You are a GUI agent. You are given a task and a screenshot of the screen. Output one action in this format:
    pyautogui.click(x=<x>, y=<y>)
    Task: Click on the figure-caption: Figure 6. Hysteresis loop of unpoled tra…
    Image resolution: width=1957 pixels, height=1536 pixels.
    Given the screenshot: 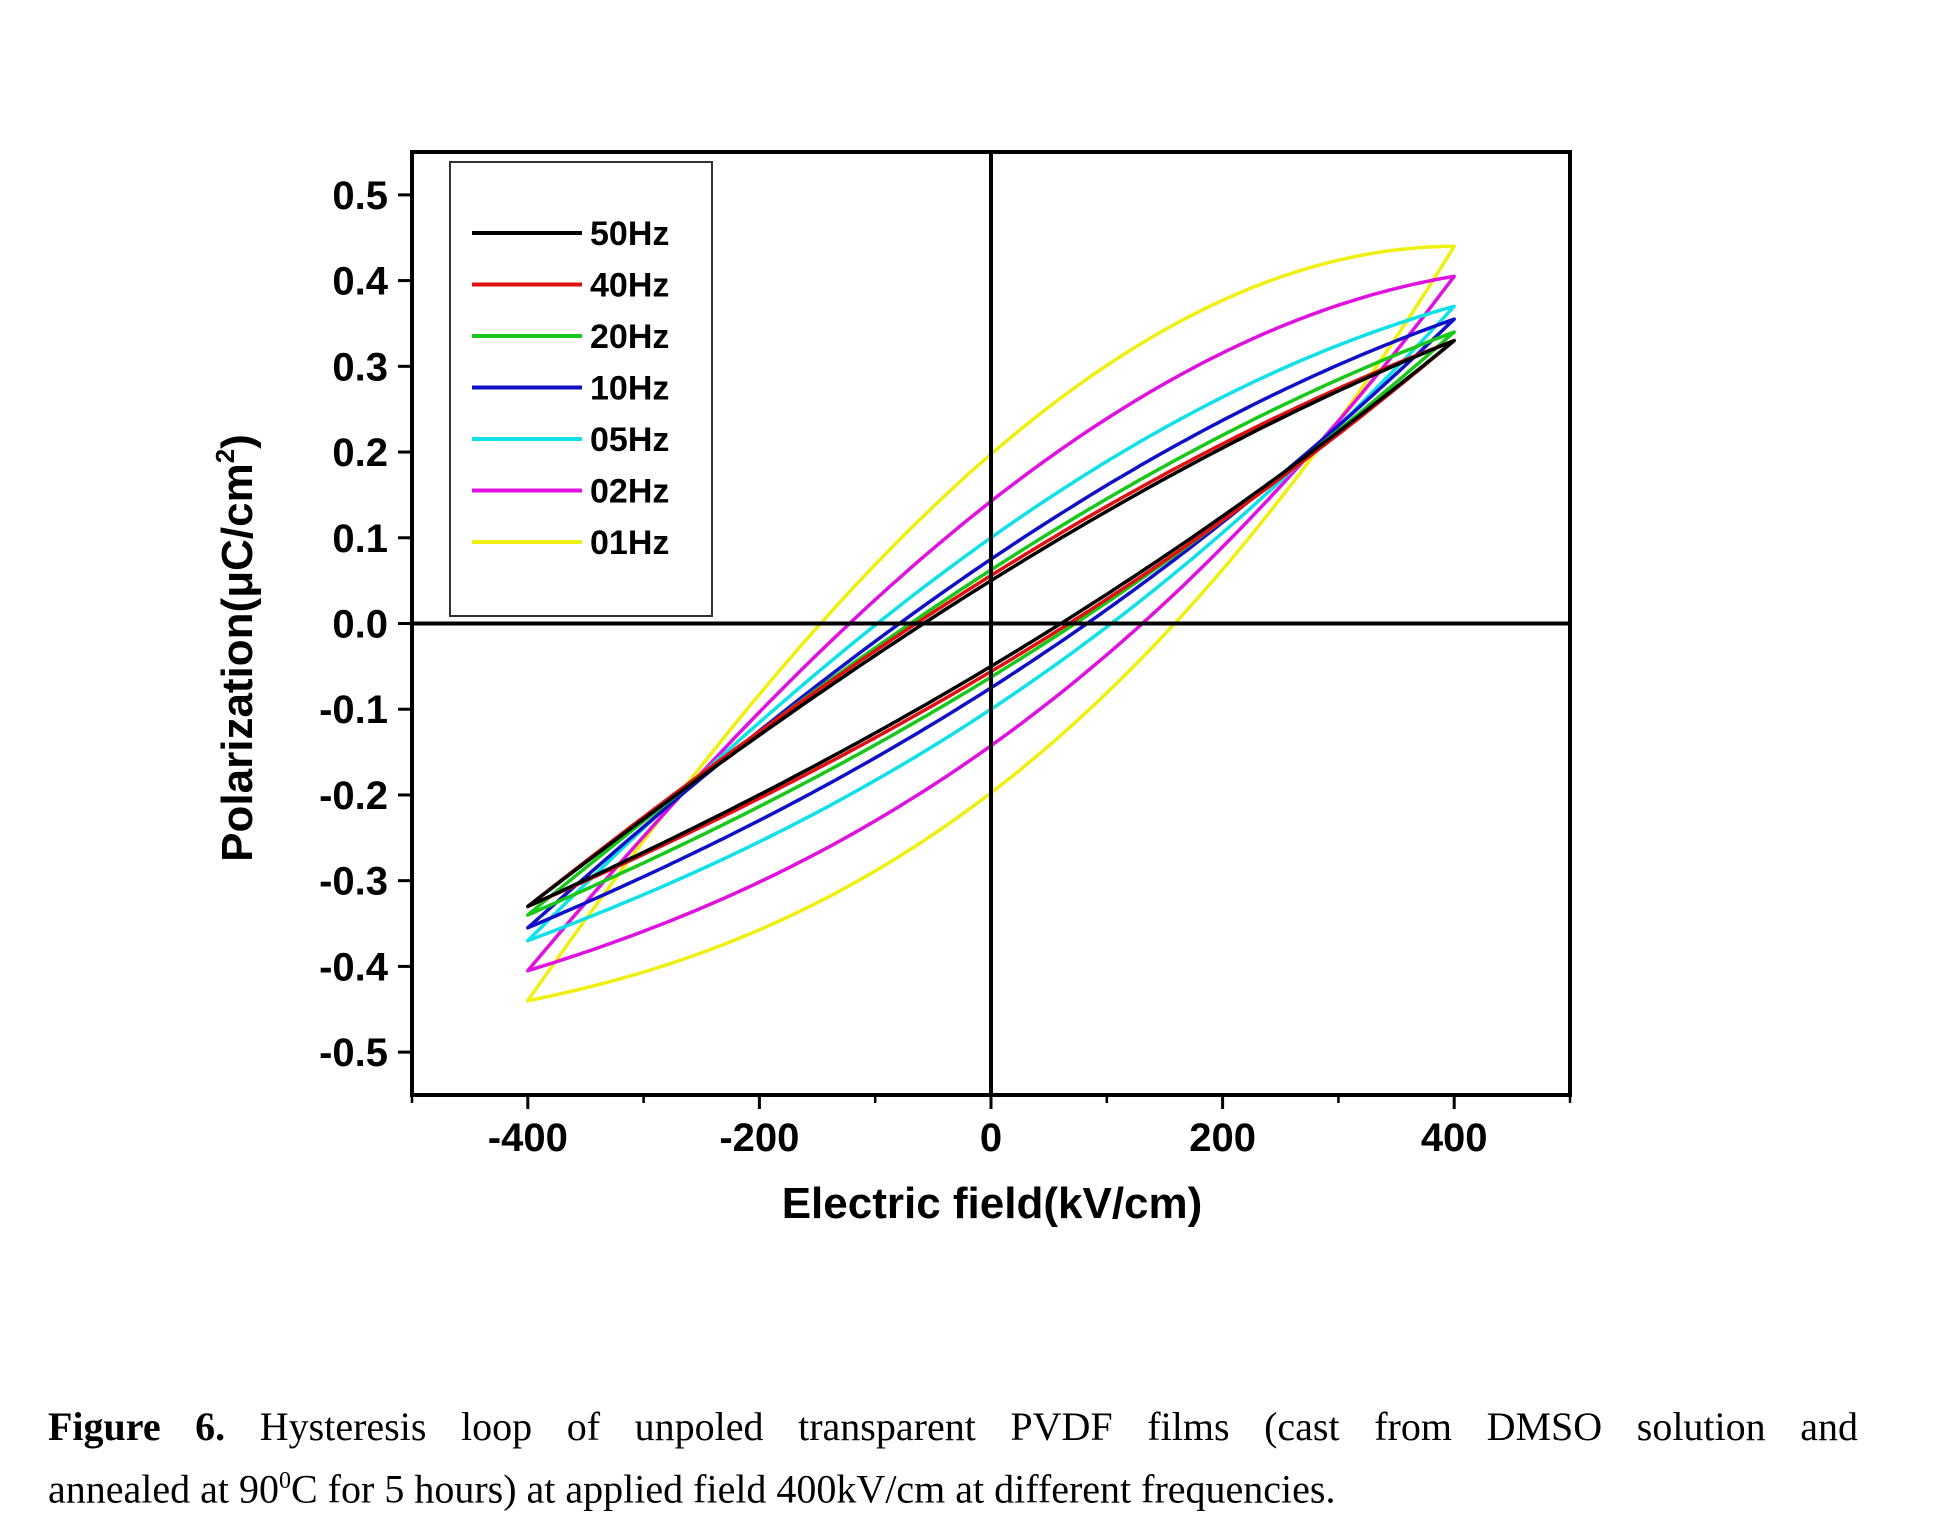 What is the action you would take?
    pyautogui.click(x=953, y=1458)
    